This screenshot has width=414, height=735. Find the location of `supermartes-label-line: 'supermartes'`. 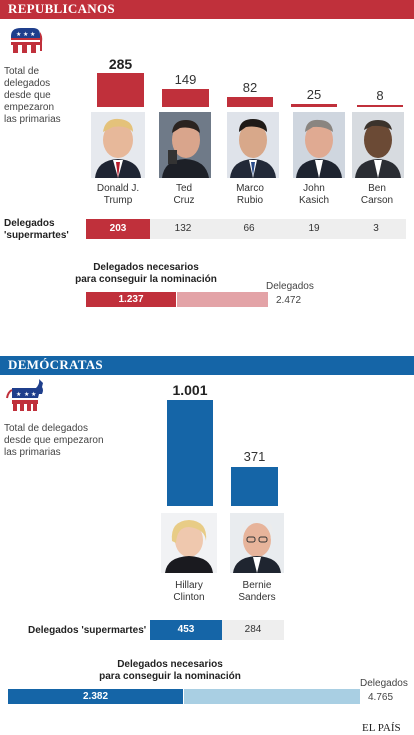

supermartes-label-line: 'supermartes' is located at coordinates (36, 235).